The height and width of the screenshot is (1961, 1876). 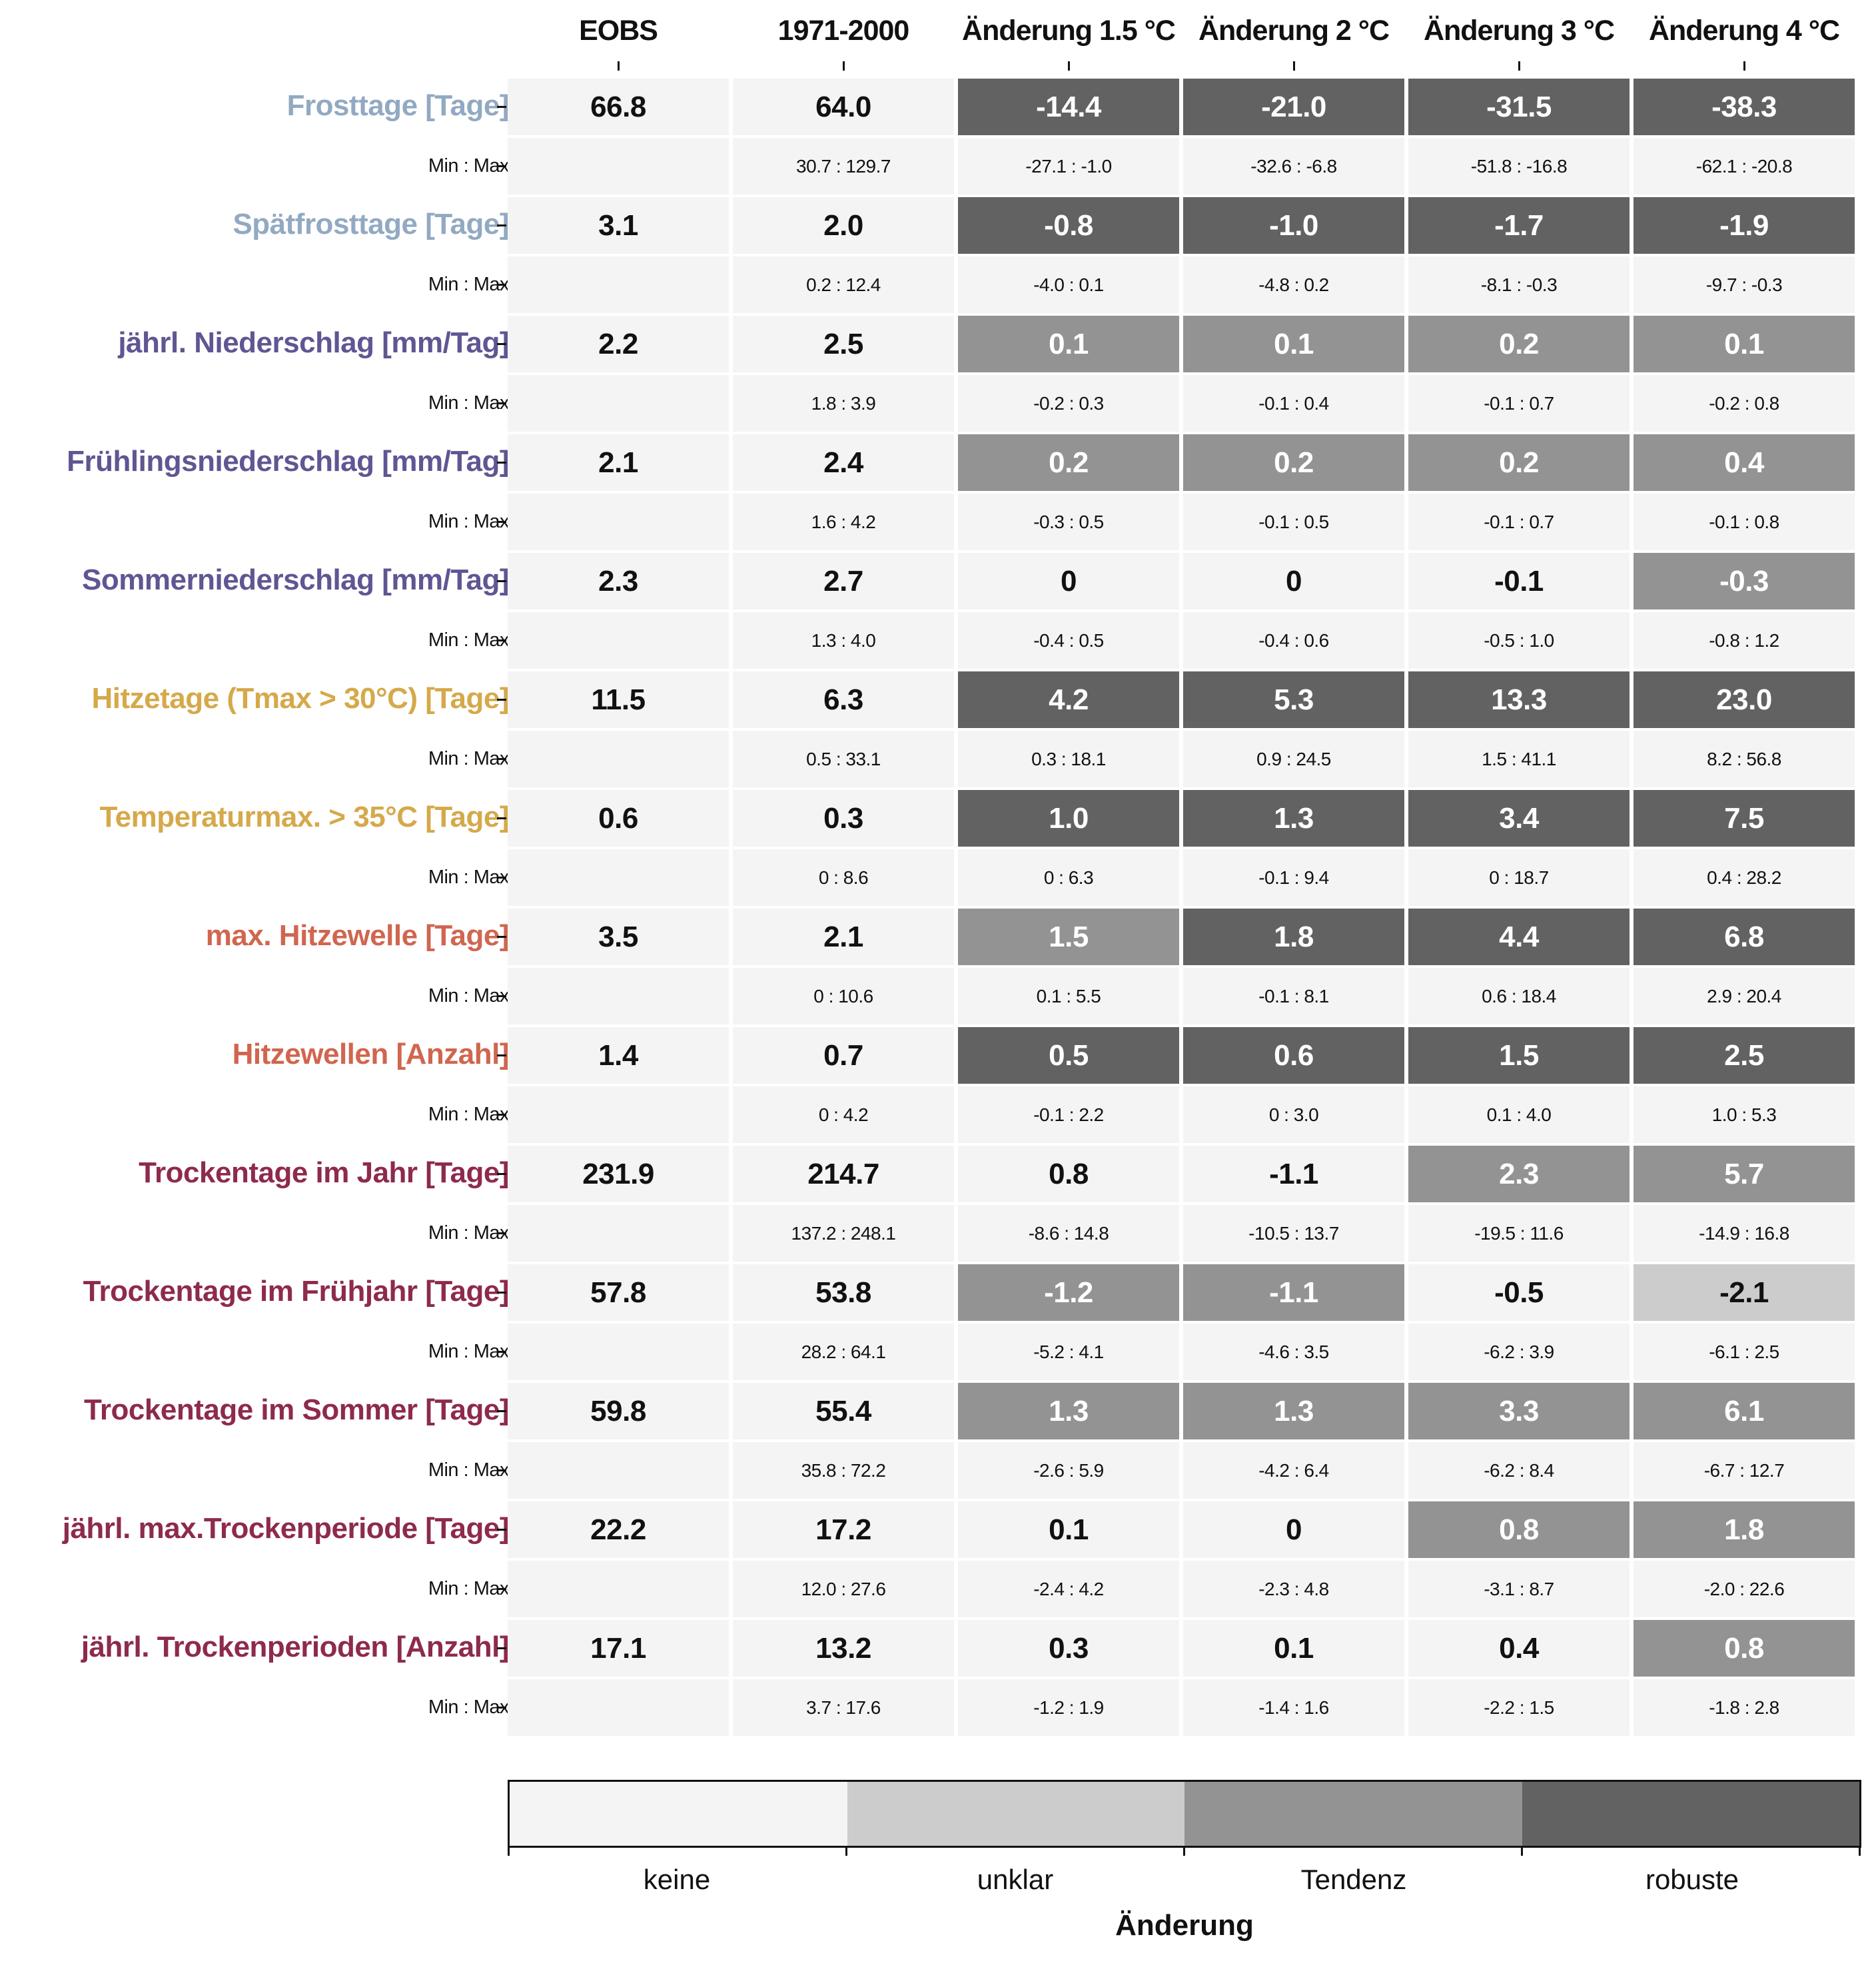 What do you see at coordinates (1068, 1589) in the screenshot?
I see `range-cell: -2.4 : 4.2` at bounding box center [1068, 1589].